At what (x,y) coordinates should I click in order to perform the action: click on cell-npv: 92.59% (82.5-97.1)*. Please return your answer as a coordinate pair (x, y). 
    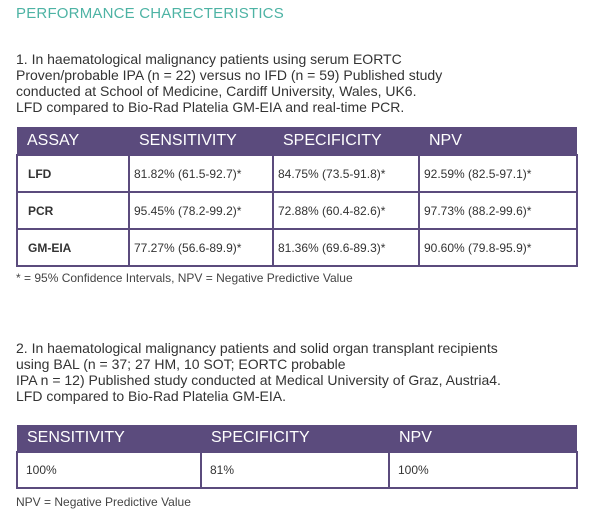
    Looking at the image, I should click on (498, 173).